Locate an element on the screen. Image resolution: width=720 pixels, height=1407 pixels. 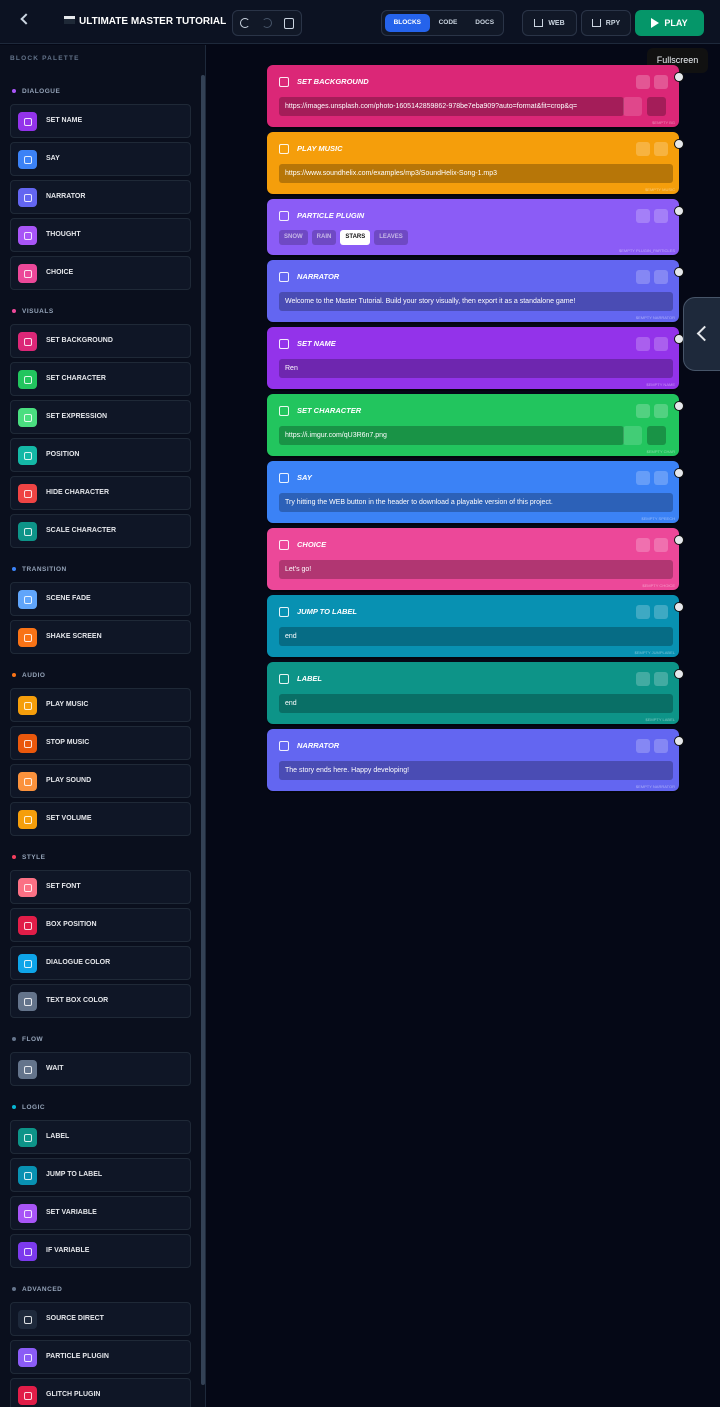
undo-button is located at coordinates (245, 23).